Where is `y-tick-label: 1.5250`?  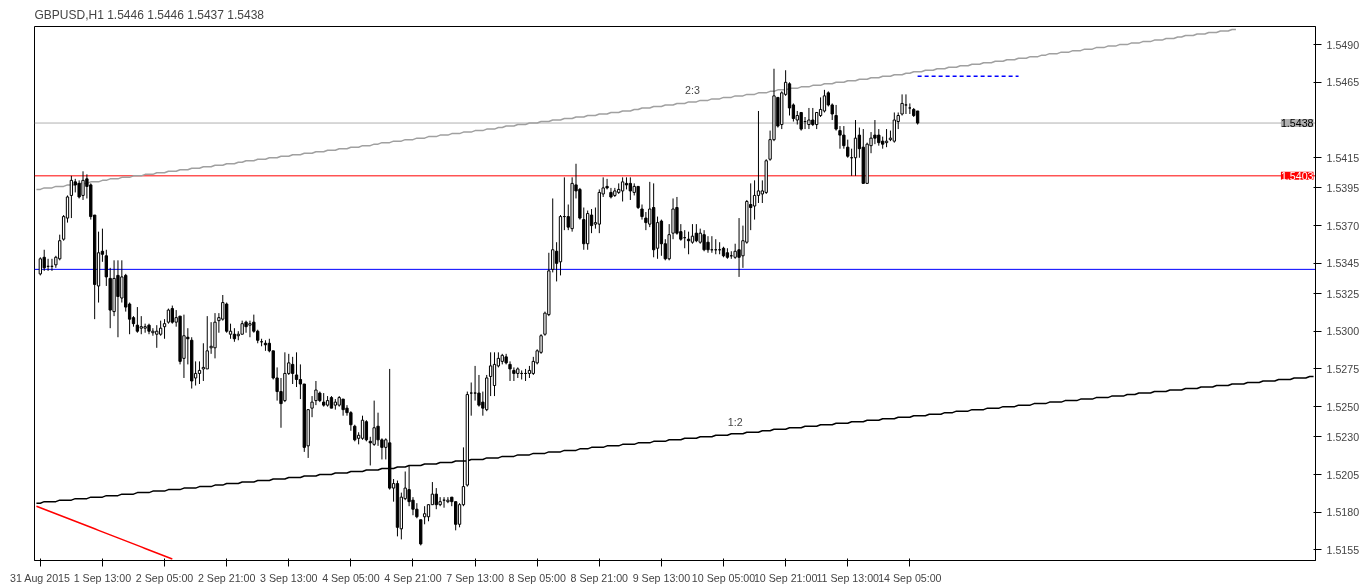
y-tick-label: 1.5250 is located at coordinates (1343, 406).